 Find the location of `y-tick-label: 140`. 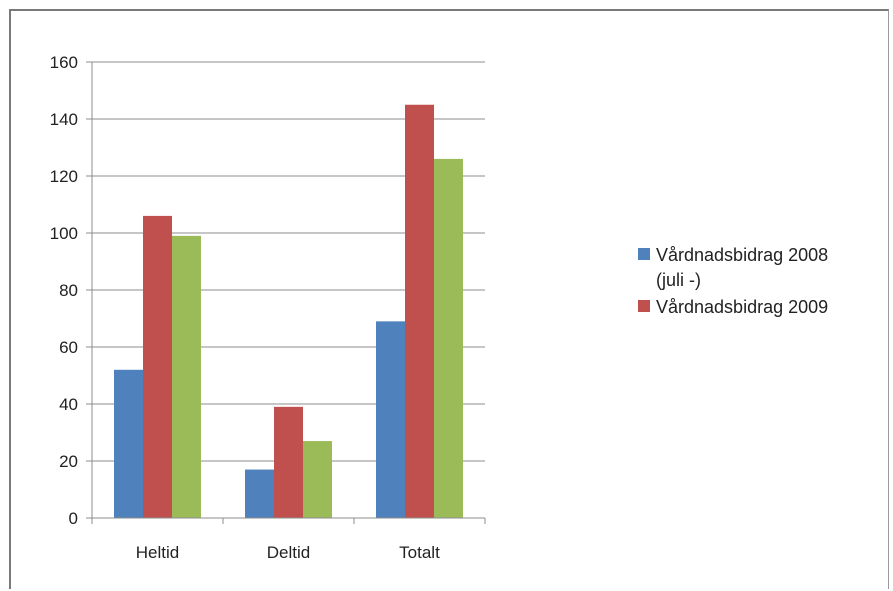

y-tick-label: 140 is located at coordinates (64, 119).